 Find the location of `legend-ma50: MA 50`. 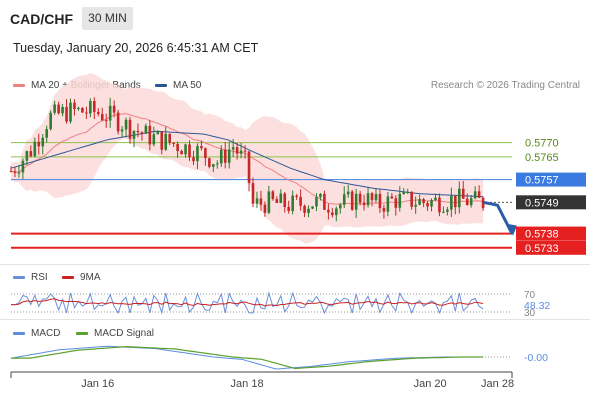

legend-ma50: MA 50 is located at coordinates (178, 85).